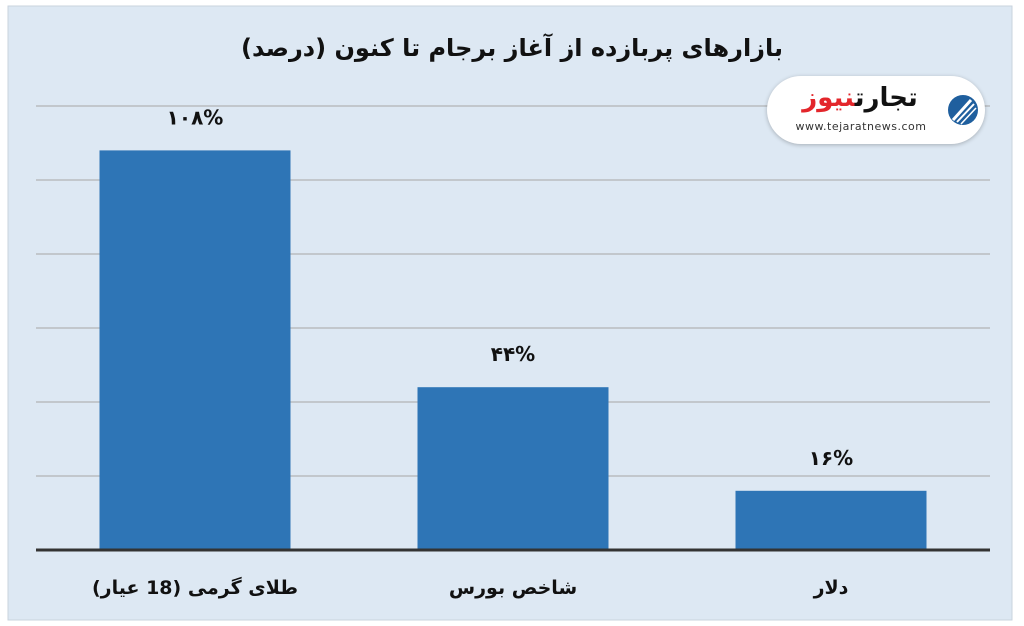 The image size is (1024, 626). What do you see at coordinates (828, 98) in the screenshot?
I see `logo-word-red: نیوز` at bounding box center [828, 98].